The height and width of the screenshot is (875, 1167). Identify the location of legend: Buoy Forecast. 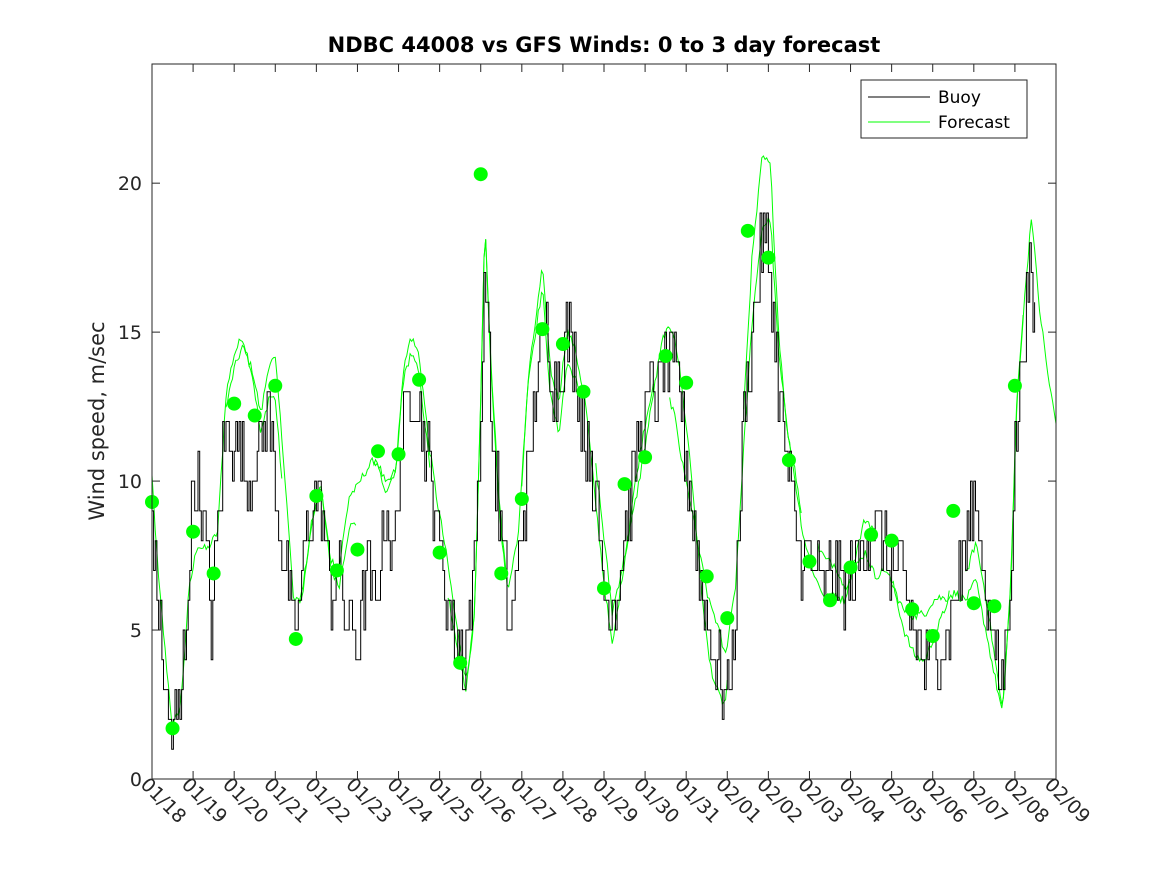
(944, 109).